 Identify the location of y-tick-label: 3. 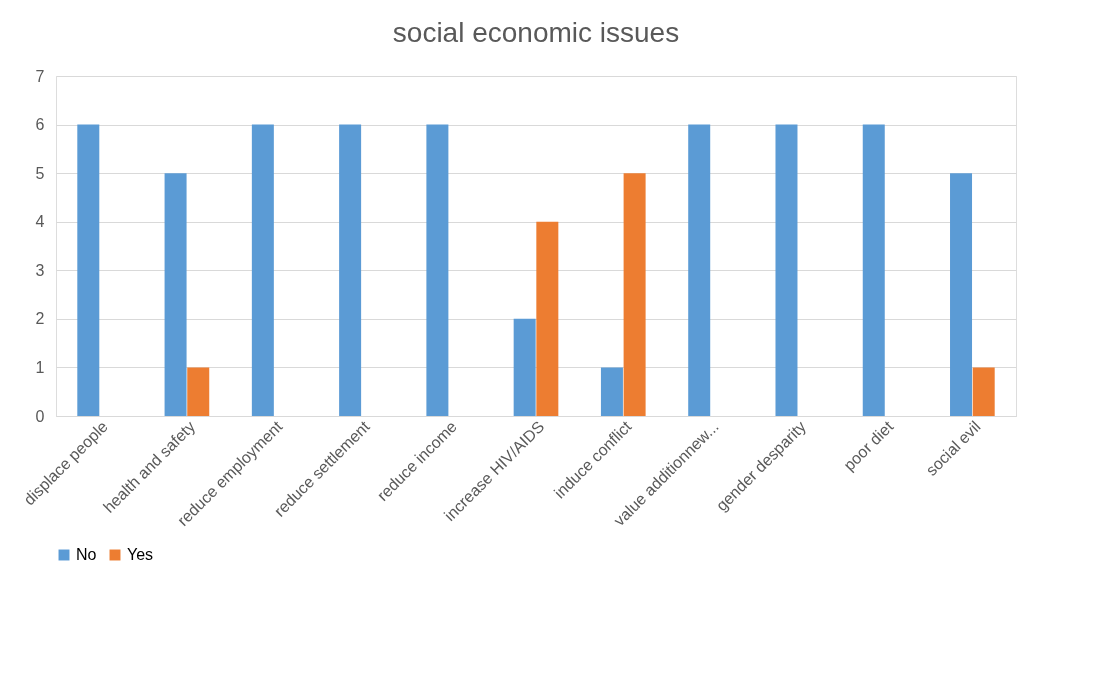
(40, 270).